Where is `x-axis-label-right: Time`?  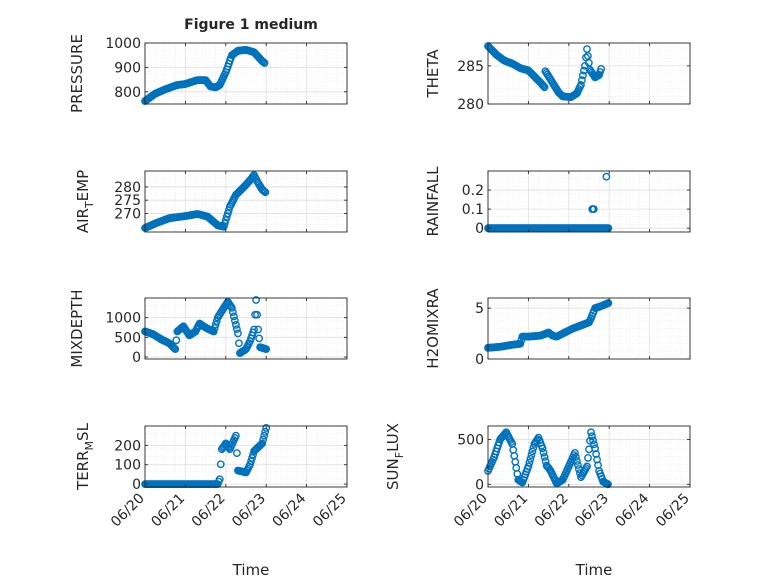 x-axis-label-right: Time is located at coordinates (594, 570).